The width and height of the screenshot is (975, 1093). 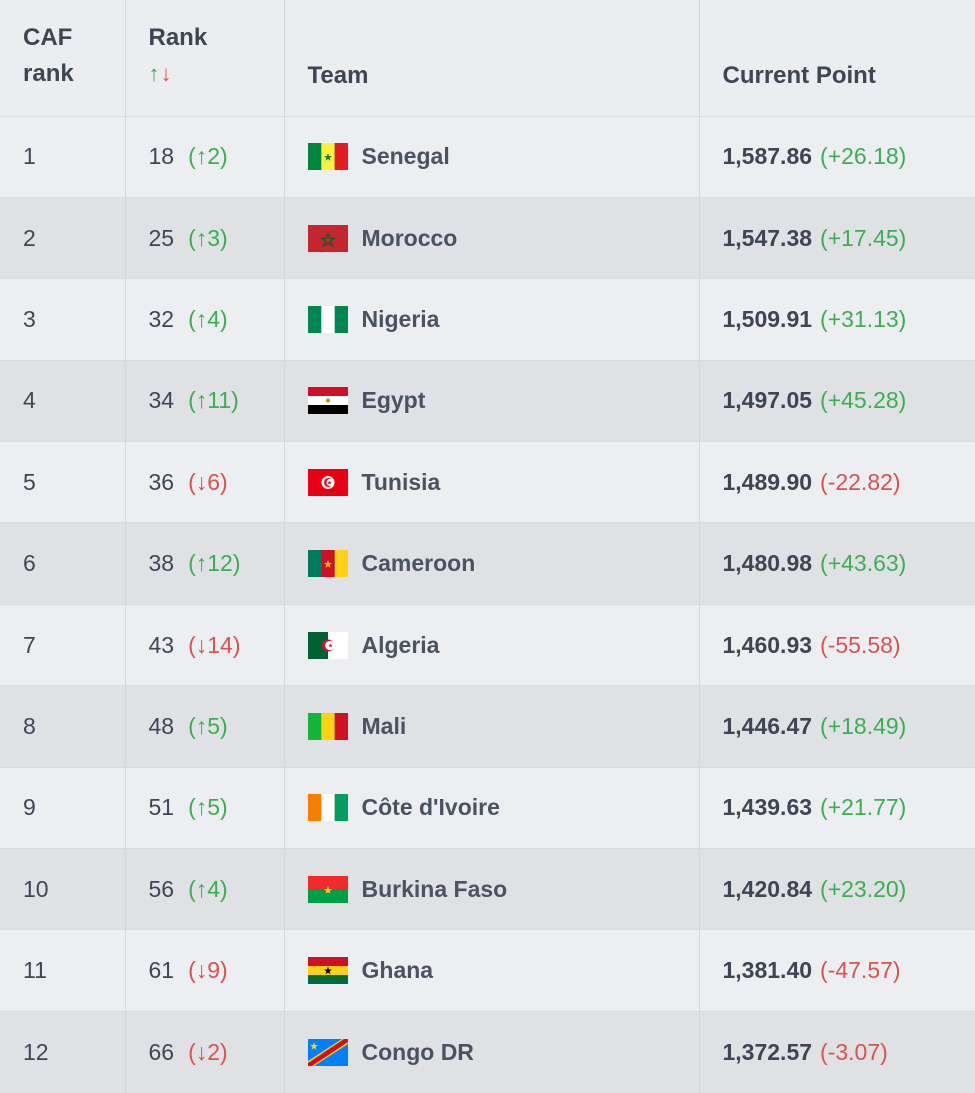 I want to click on rank-change: (↑11), so click(x=213, y=400).